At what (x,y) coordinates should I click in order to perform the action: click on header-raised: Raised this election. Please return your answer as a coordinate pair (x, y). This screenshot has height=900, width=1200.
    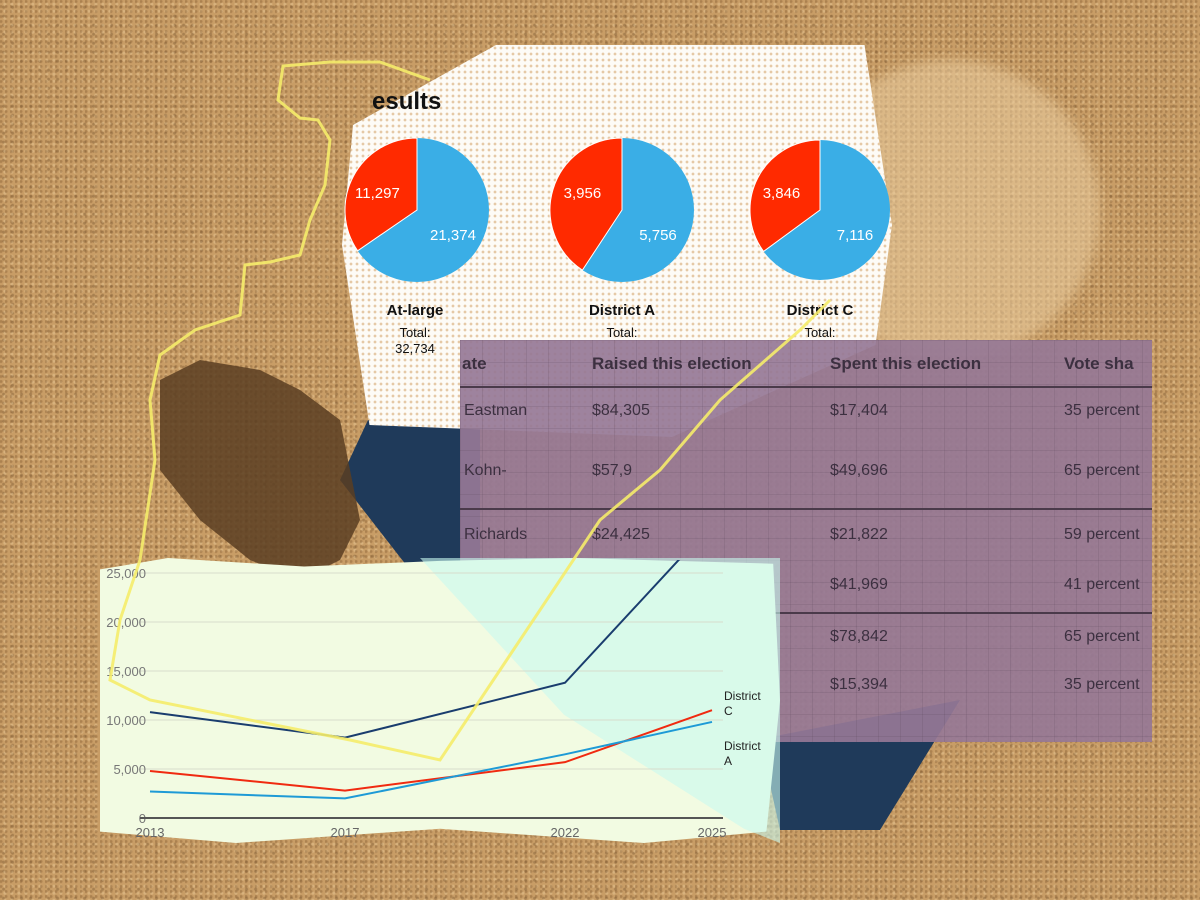
    Looking at the image, I should click on (672, 363).